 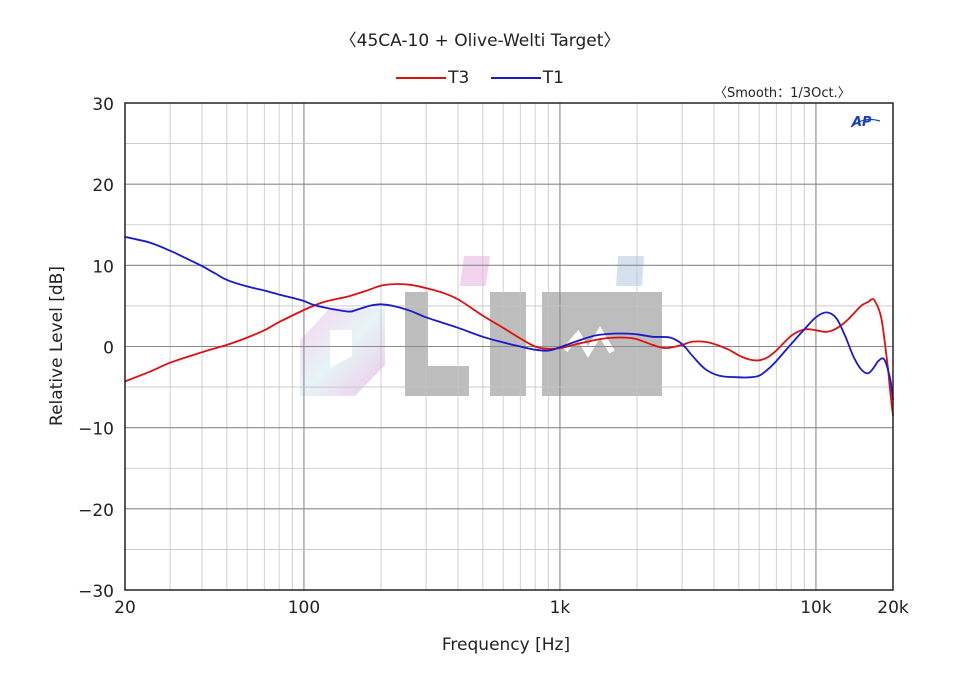 I want to click on watermark-logo, so click(x=481, y=326).